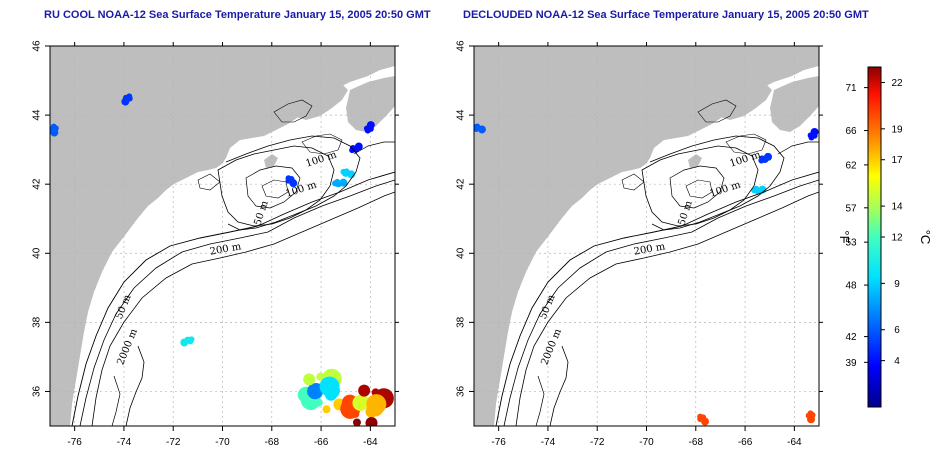  I want to click on colorbar-label-c: 17, so click(897, 160).